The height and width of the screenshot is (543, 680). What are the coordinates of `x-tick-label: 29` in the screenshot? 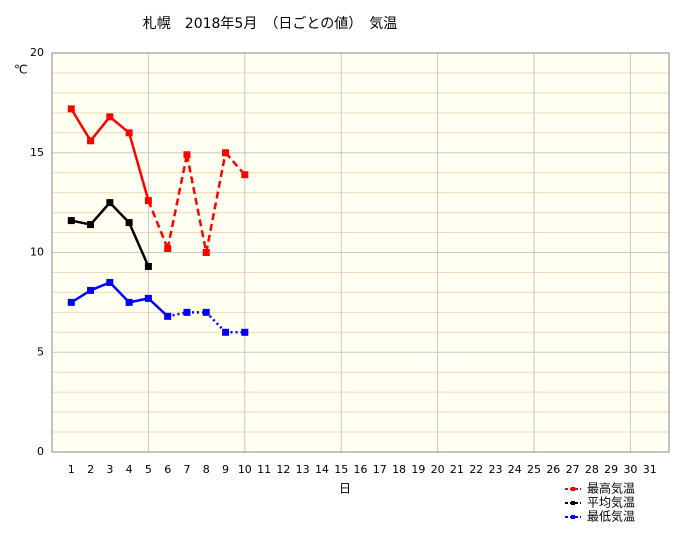 It's located at (611, 469).